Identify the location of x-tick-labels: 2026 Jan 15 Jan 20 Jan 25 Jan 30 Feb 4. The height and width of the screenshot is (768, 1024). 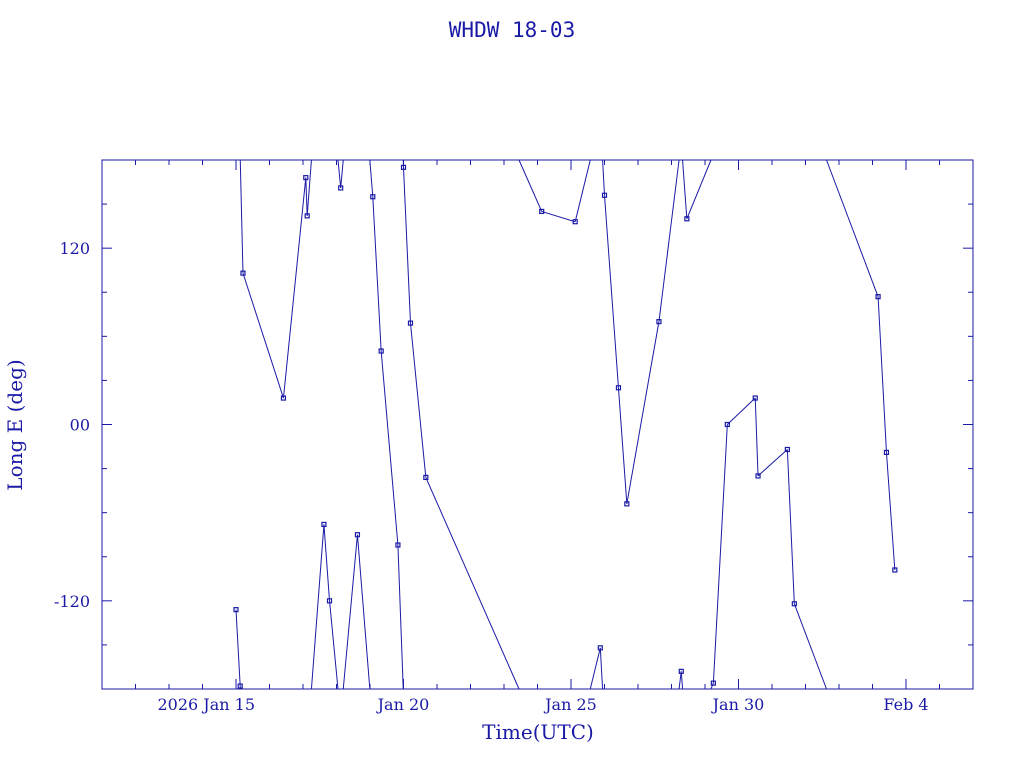
(542, 704).